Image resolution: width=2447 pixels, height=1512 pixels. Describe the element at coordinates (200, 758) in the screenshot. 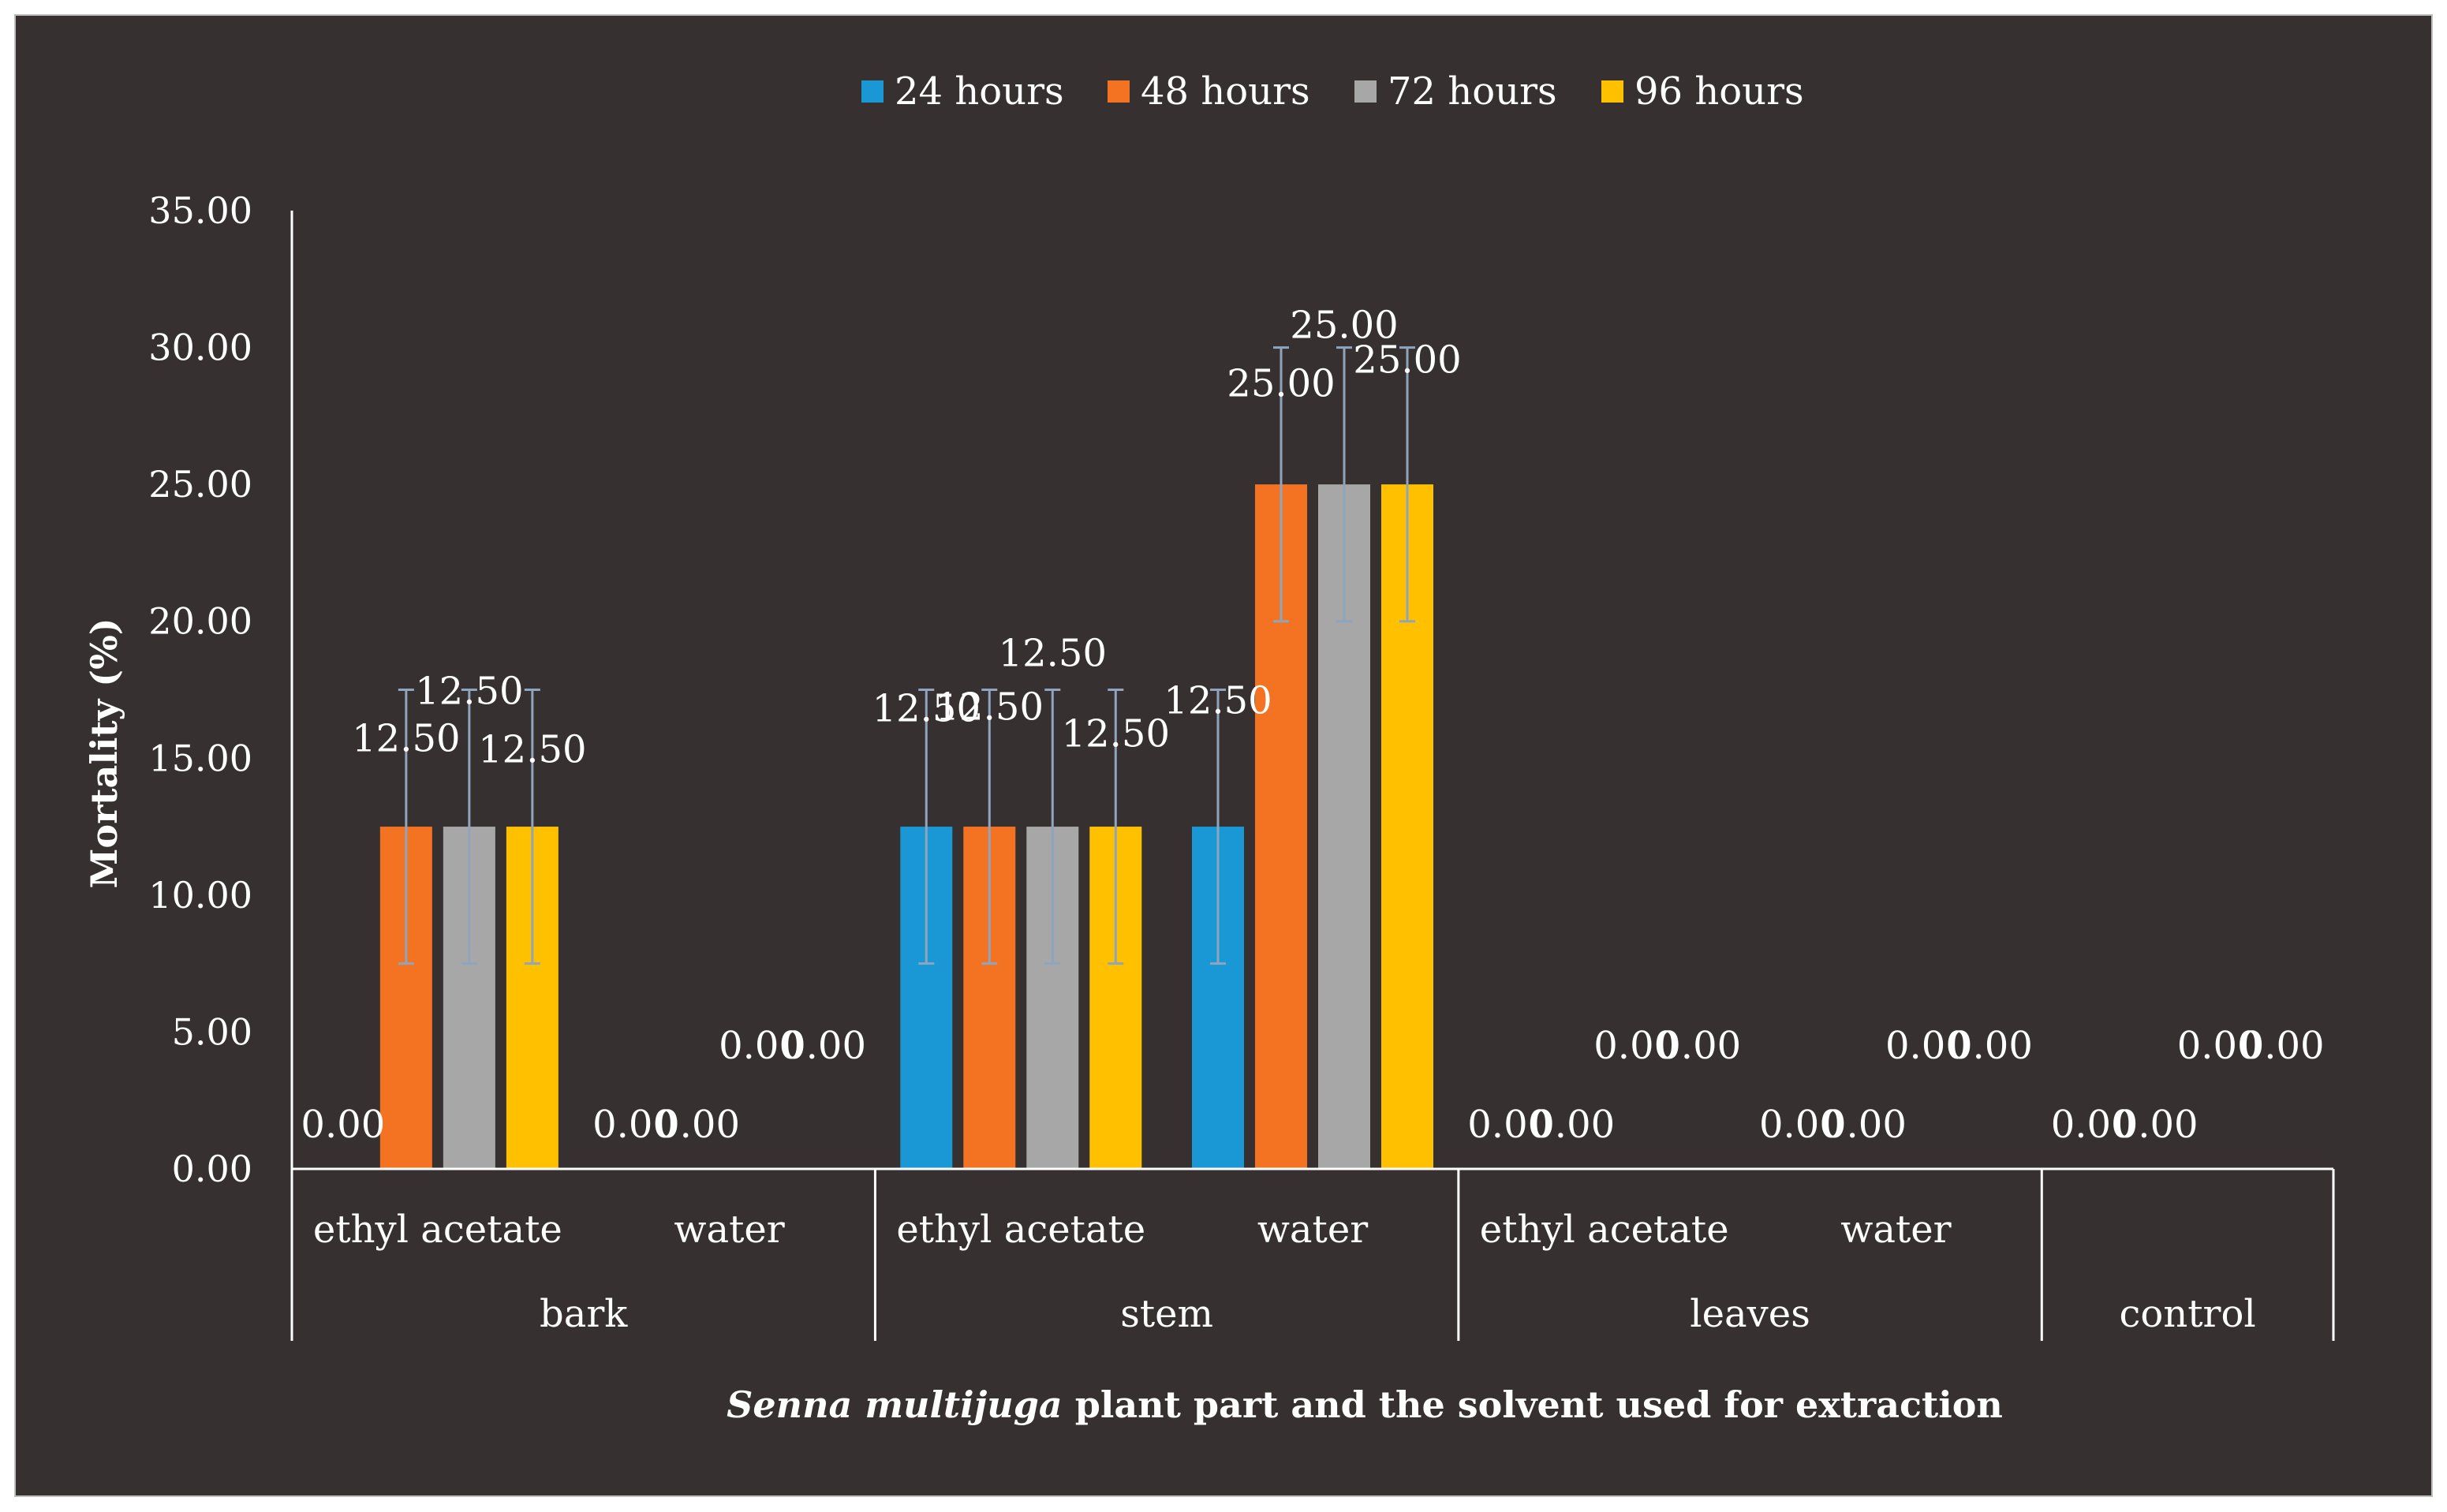

I see `y-tick-label: 15.00` at that location.